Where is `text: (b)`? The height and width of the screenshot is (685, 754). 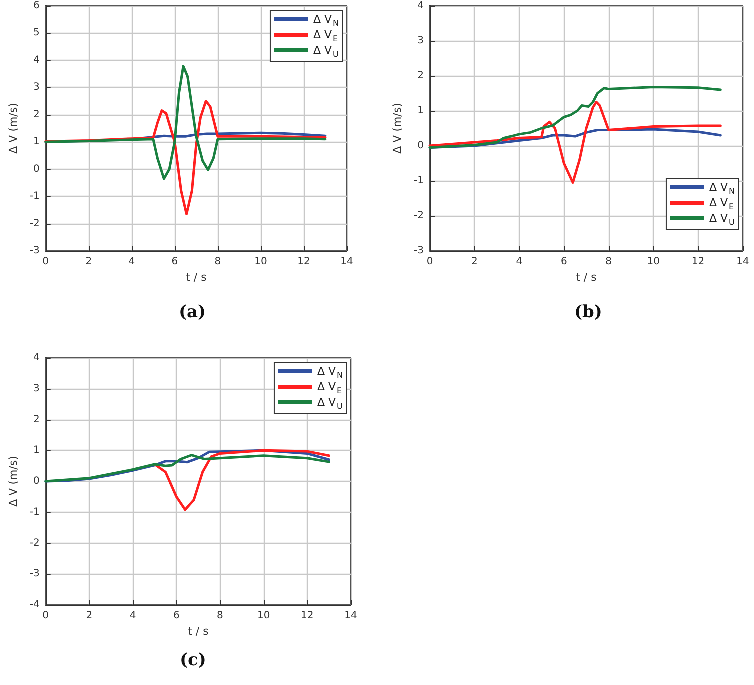
text: (b) is located at coordinates (588, 312).